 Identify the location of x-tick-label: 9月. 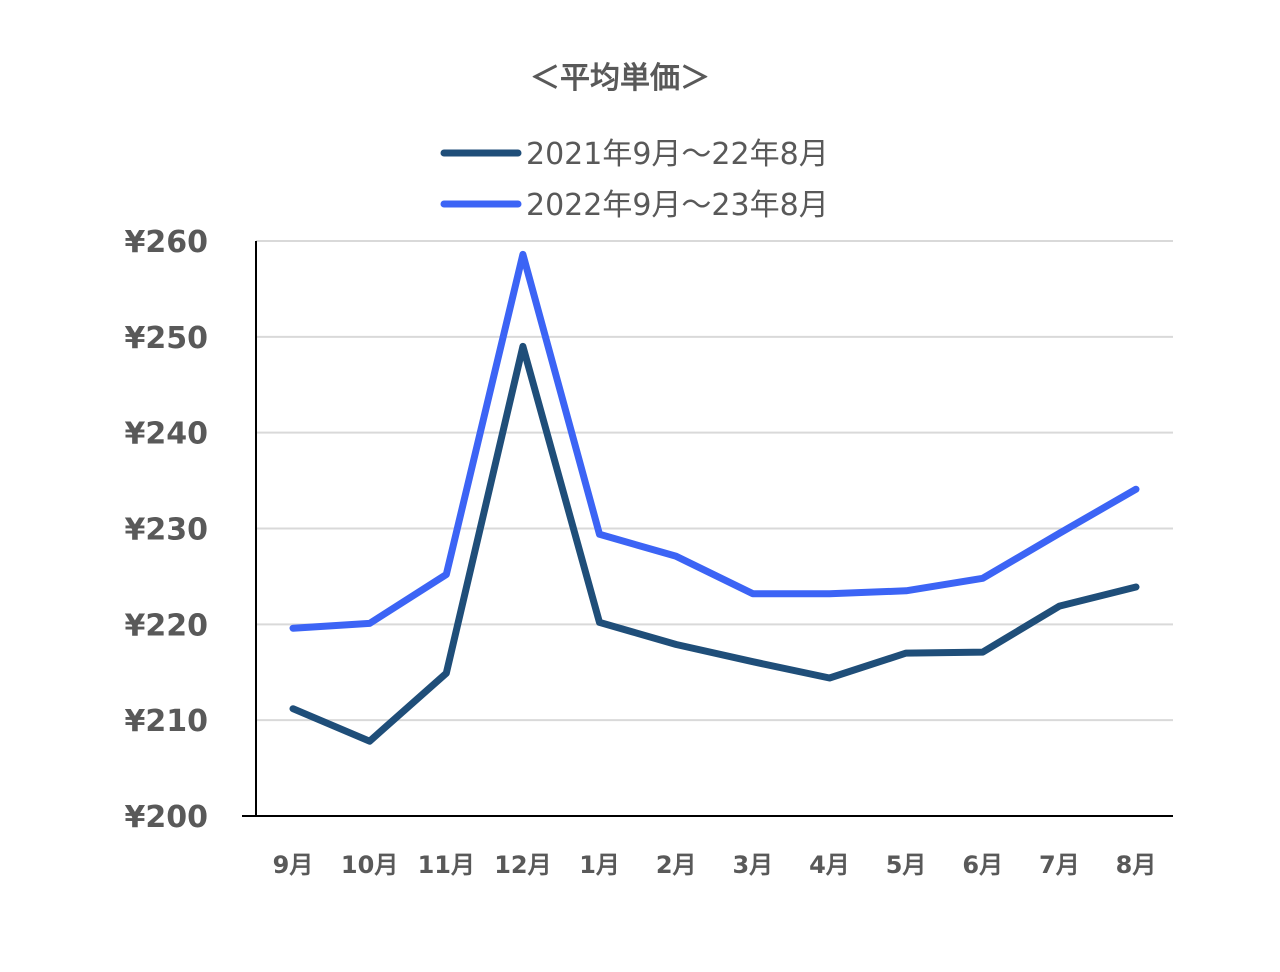
(293, 865).